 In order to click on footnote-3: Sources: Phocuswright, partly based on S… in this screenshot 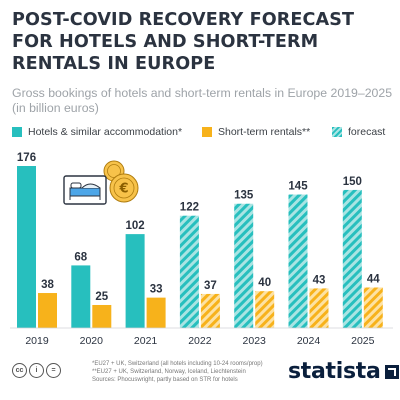, I will do `click(165, 380)`.